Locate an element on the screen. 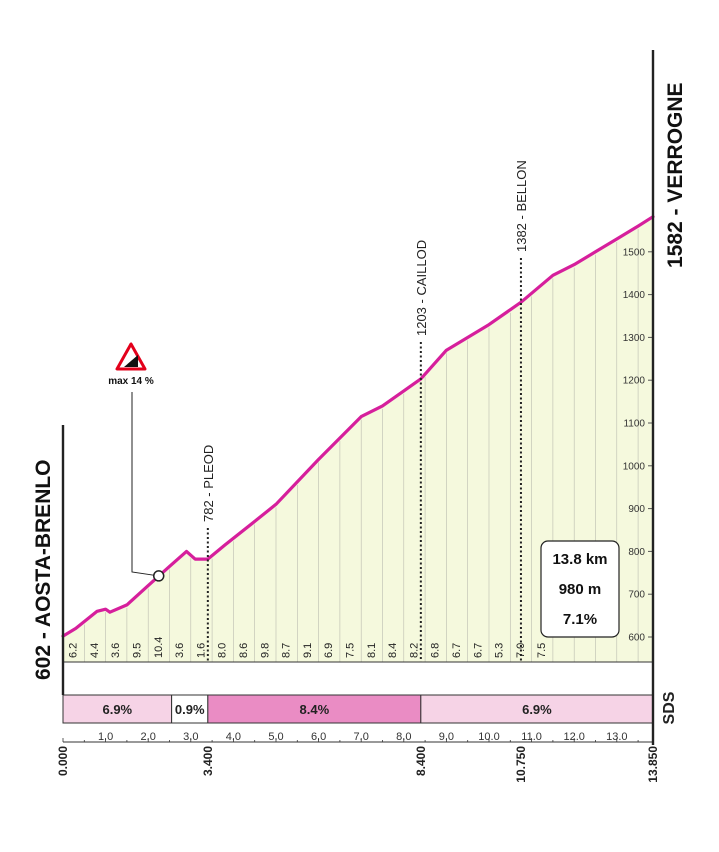  distance-tick-label: 6.0 is located at coordinates (318, 737).